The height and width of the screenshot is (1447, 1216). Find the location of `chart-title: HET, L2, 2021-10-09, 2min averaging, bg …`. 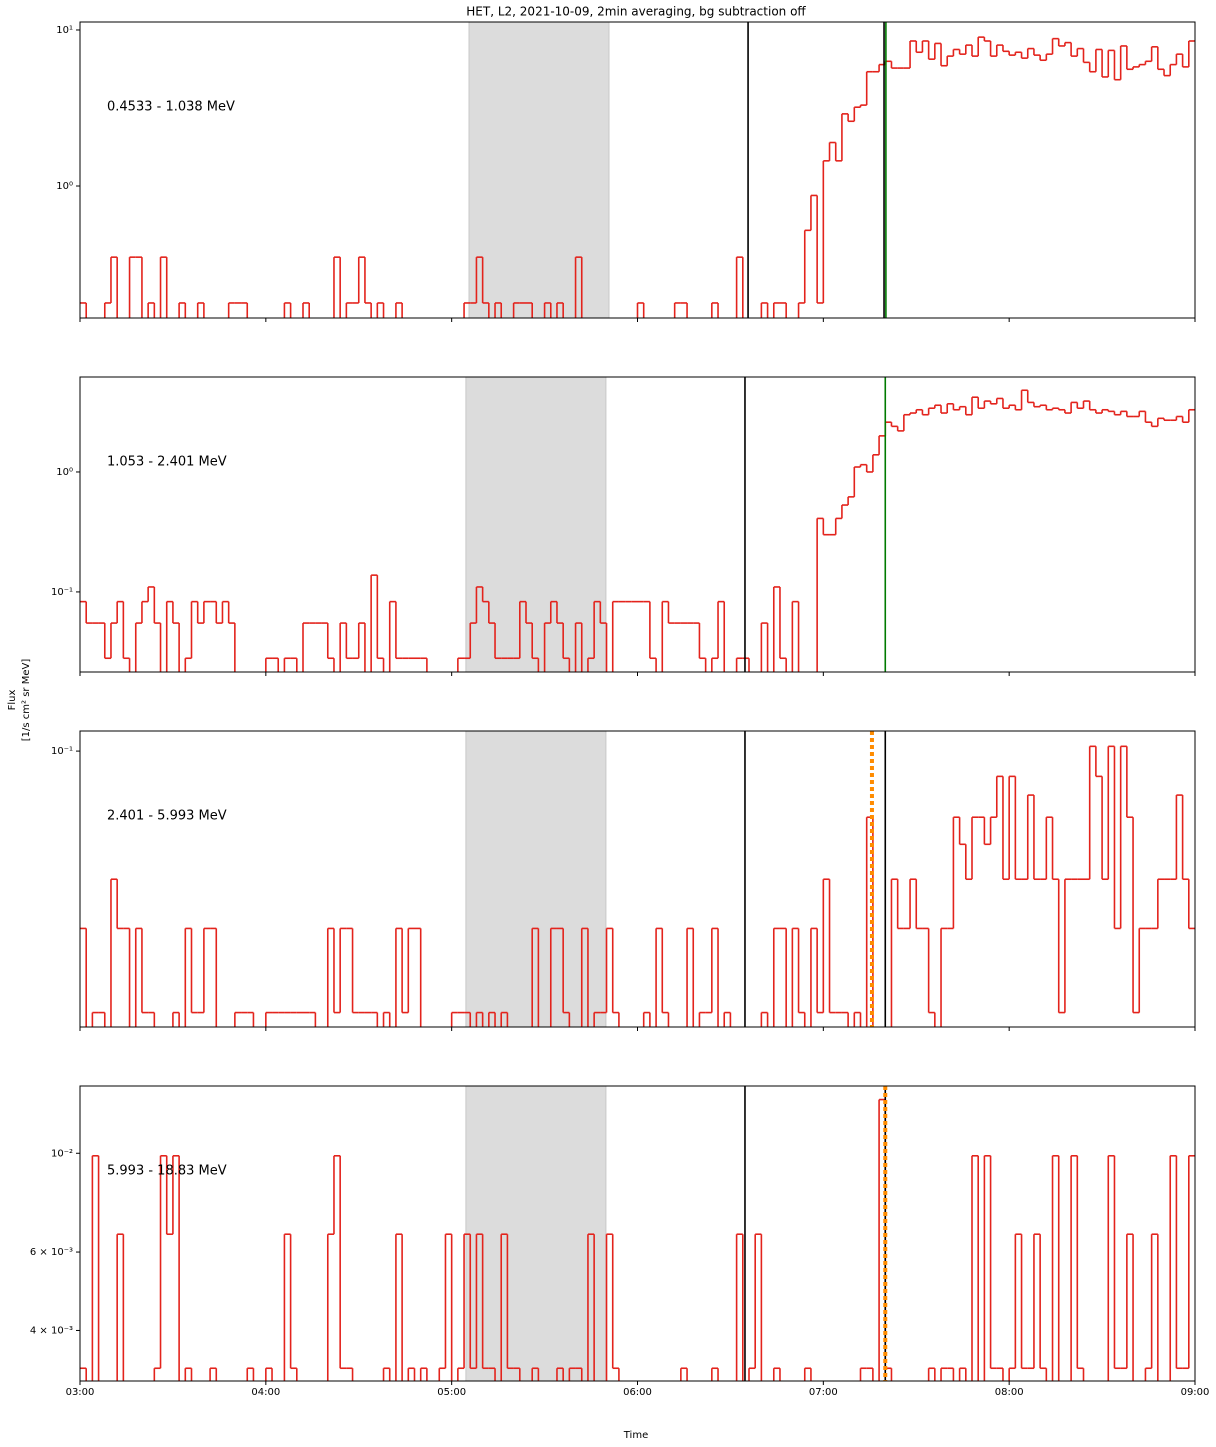

chart-title: HET, L2, 2021-10-09, 2min averaging, bg … is located at coordinates (636, 12).